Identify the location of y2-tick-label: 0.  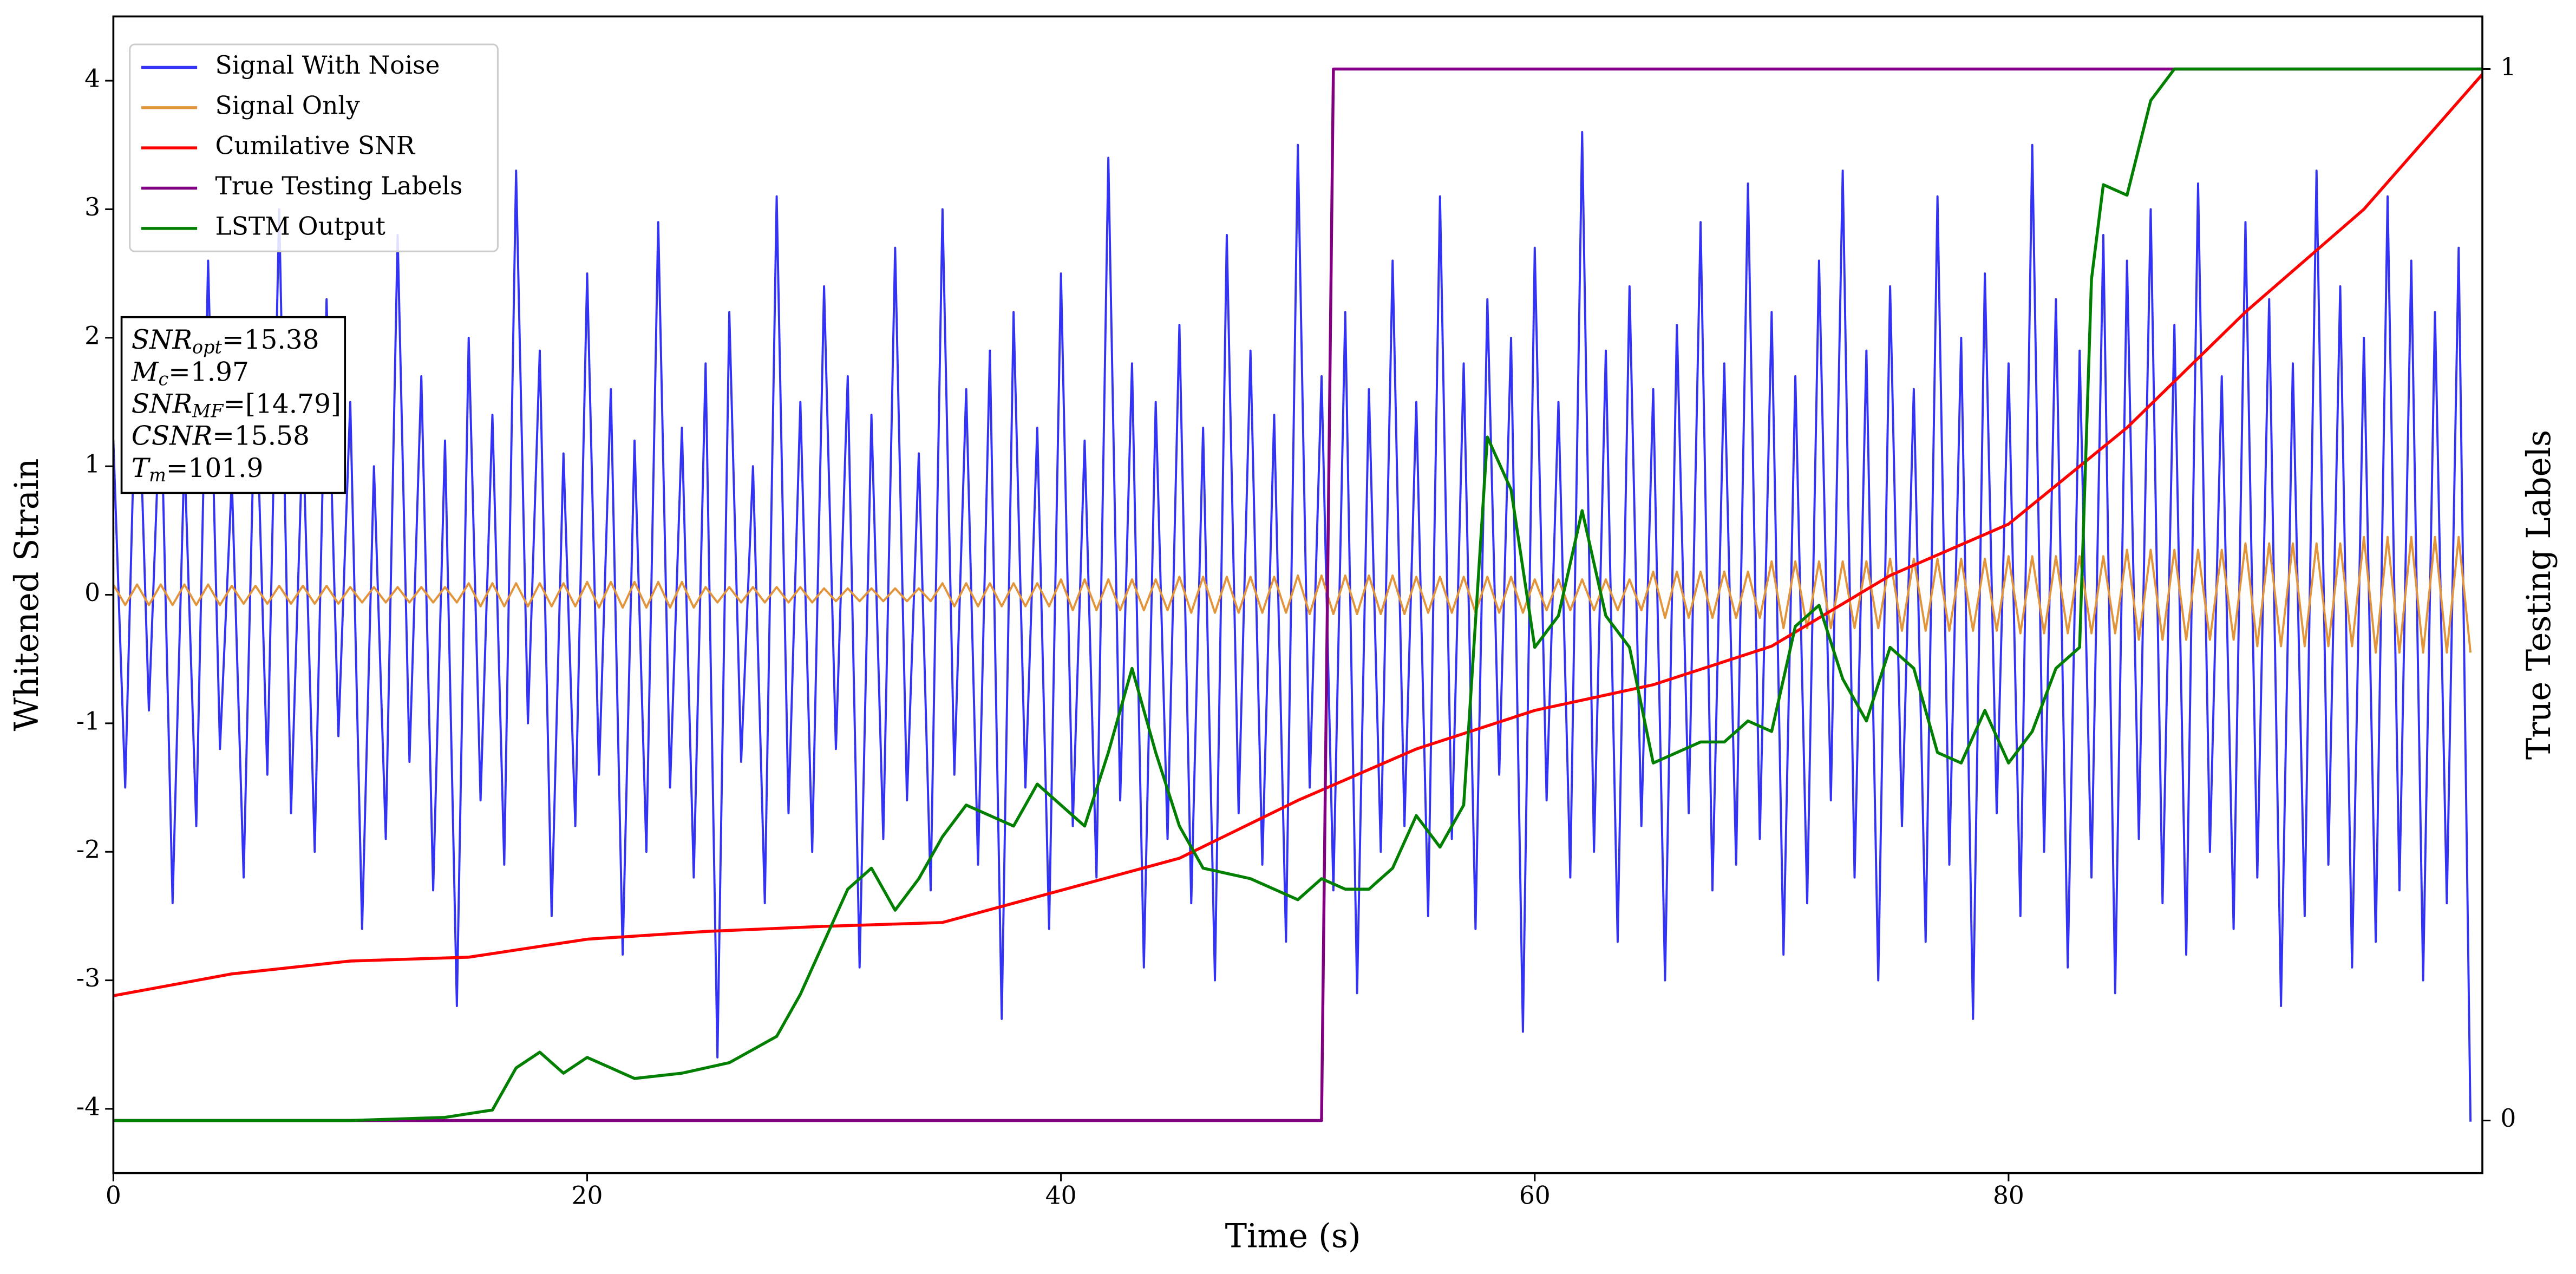
(2508, 1118).